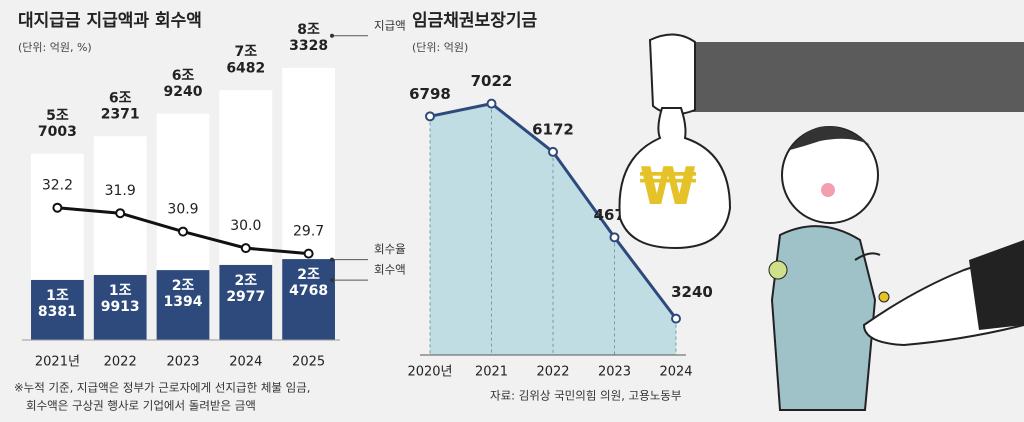 The image size is (1024, 422). I want to click on coin, so click(884, 297).